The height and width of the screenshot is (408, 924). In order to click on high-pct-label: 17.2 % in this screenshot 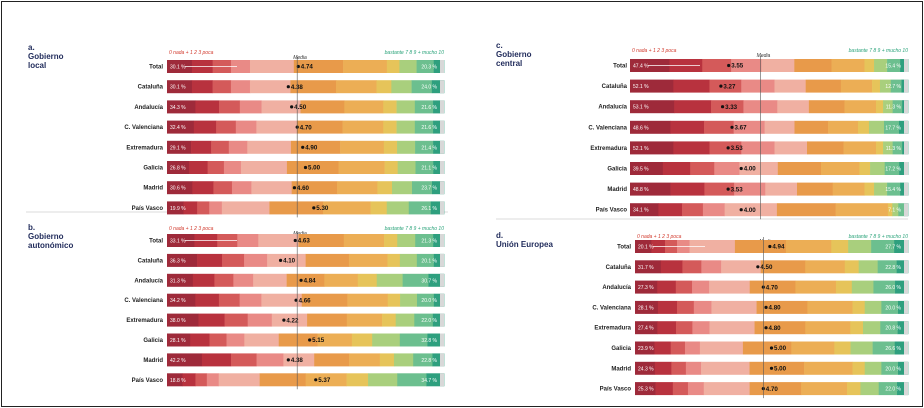, I will do `click(893, 170)`.